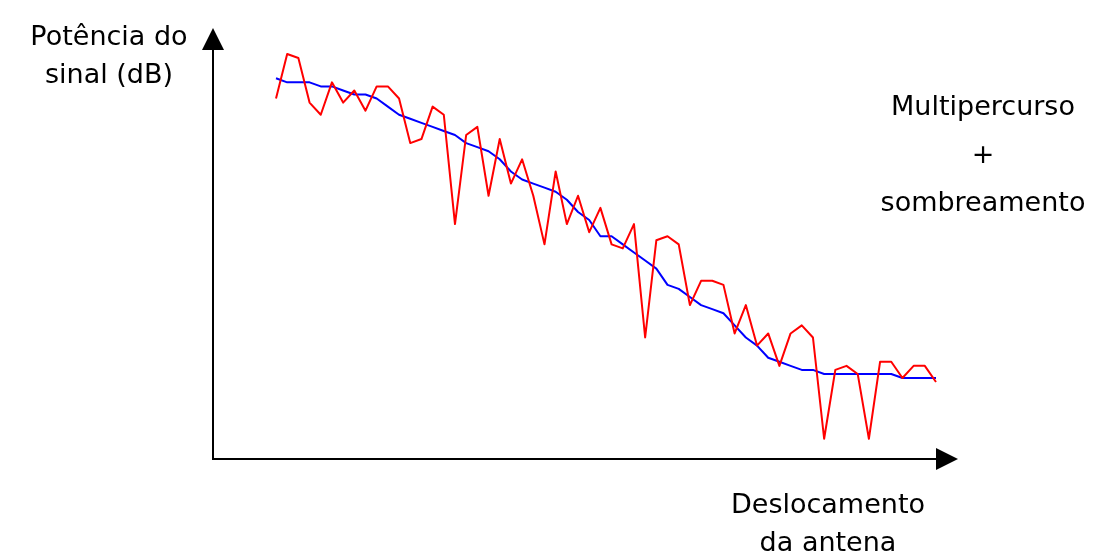 Image resolution: width=1111 pixels, height=559 pixels. I want to click on y-axis-title: Potência do sinal (dB), so click(109, 55).